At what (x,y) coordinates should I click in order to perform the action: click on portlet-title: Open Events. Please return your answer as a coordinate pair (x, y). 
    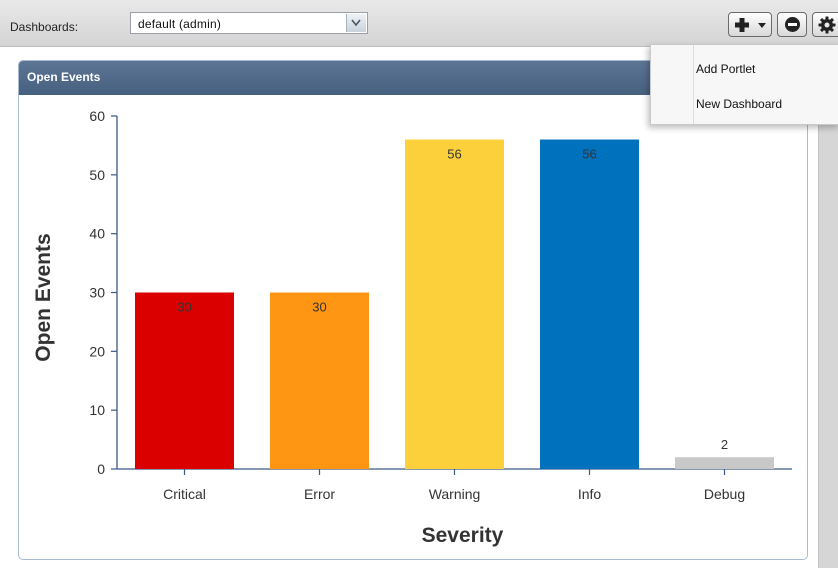
    Looking at the image, I should click on (64, 77).